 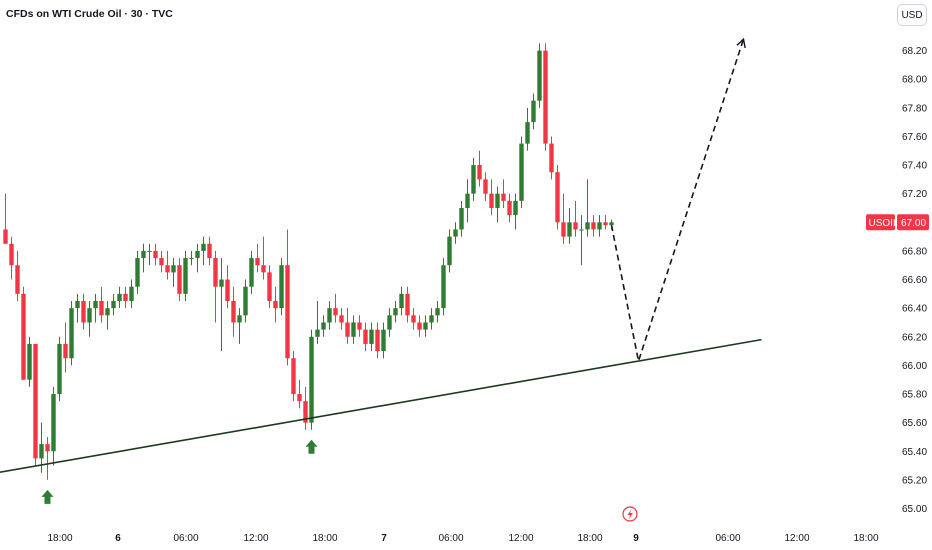 I want to click on price-tick-label: 67.60, so click(x=914, y=137).